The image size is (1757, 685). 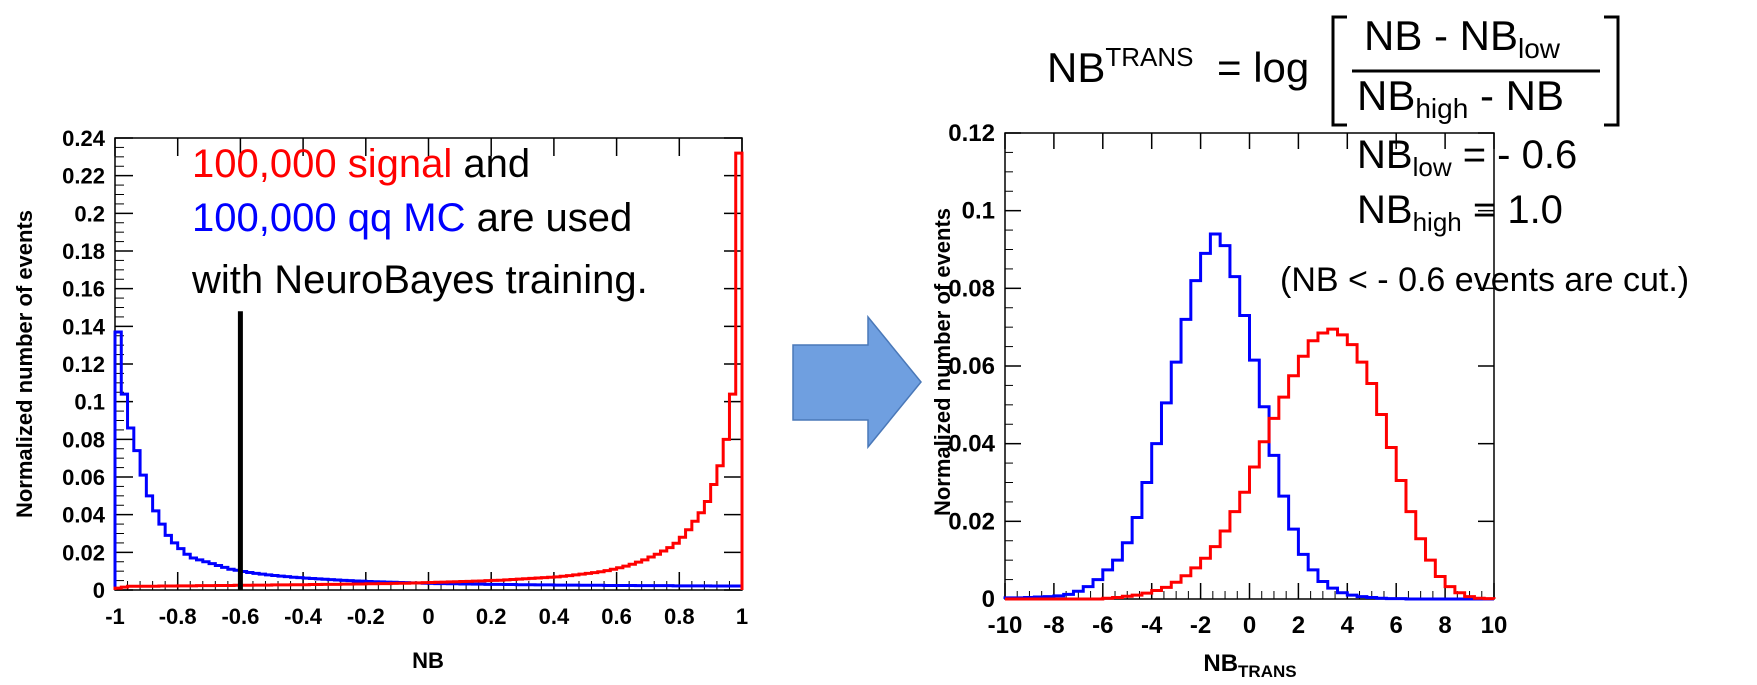 What do you see at coordinates (240, 616) in the screenshot?
I see `x-tick-label: -0.6` at bounding box center [240, 616].